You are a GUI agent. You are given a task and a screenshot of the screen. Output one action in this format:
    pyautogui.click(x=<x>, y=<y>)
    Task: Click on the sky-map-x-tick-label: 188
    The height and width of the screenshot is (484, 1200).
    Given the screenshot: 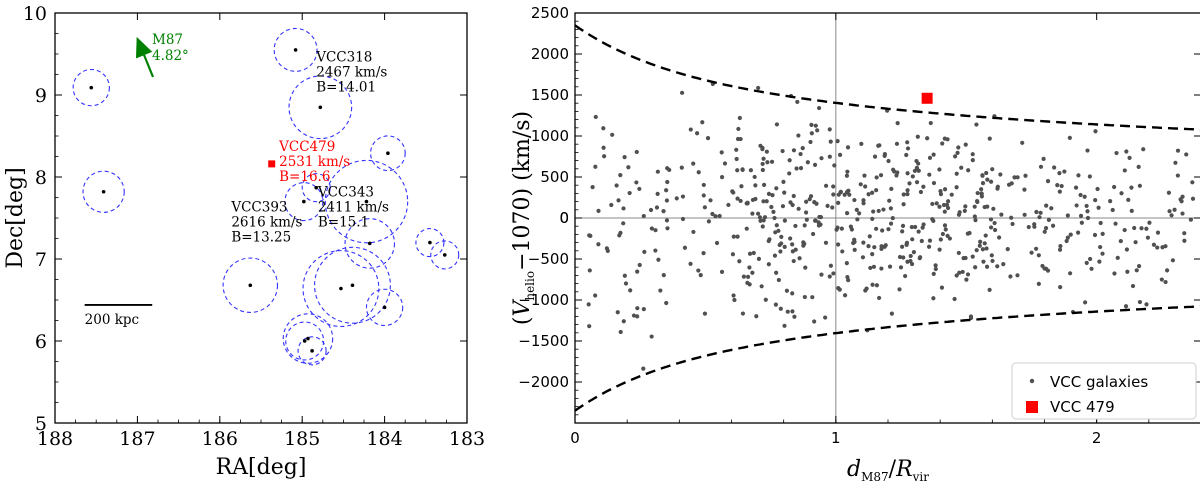 What is the action you would take?
    pyautogui.click(x=55, y=439)
    